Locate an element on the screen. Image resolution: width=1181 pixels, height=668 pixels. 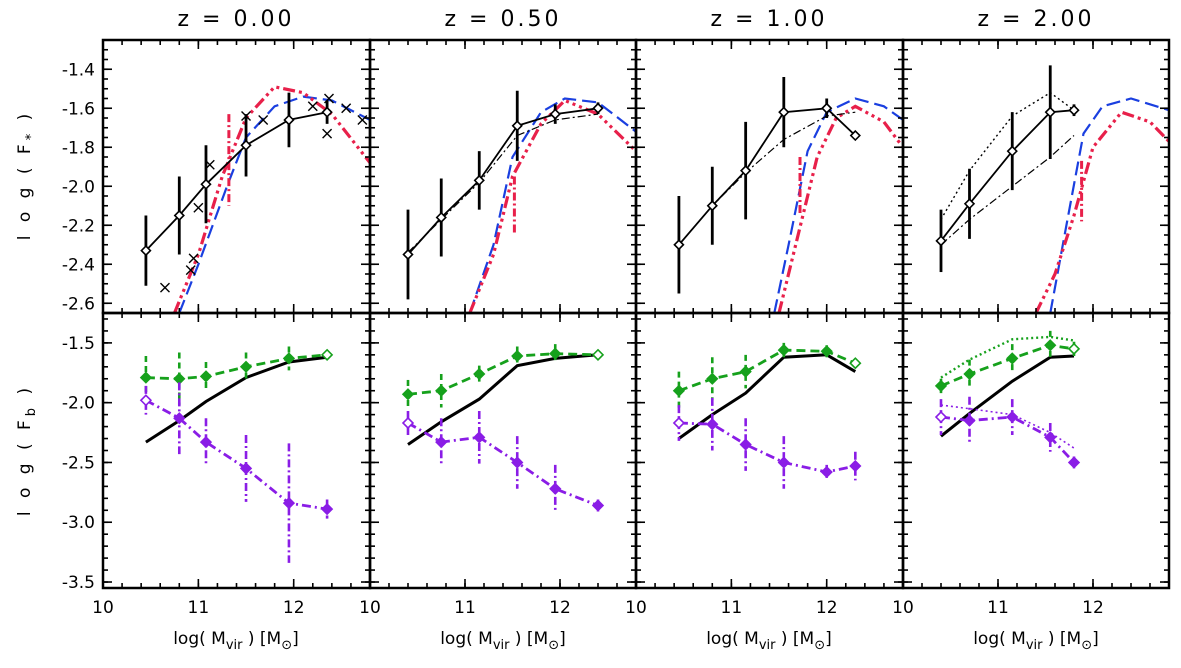
black-dash-dot-line is located at coordinates (503, 183).